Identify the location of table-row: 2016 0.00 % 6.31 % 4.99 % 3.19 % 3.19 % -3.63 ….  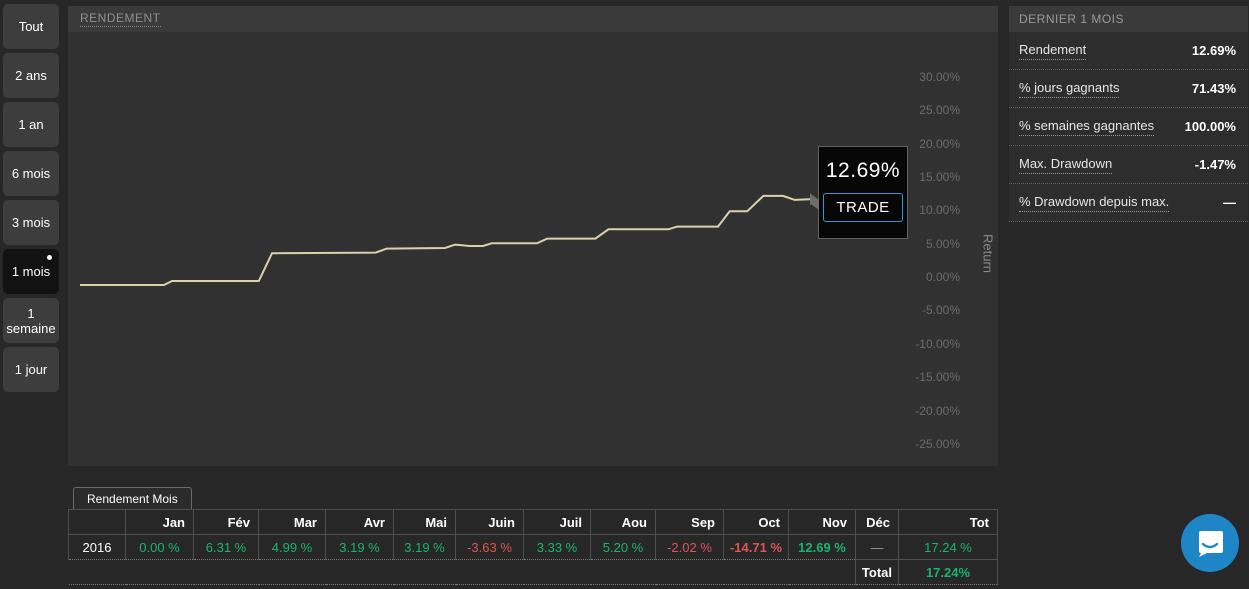
(533, 547).